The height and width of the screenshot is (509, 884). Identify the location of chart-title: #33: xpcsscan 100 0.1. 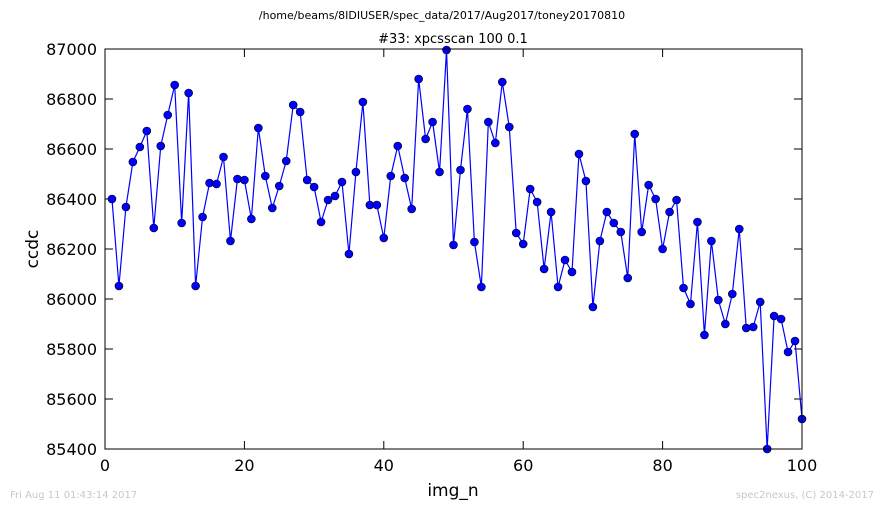
(453, 39).